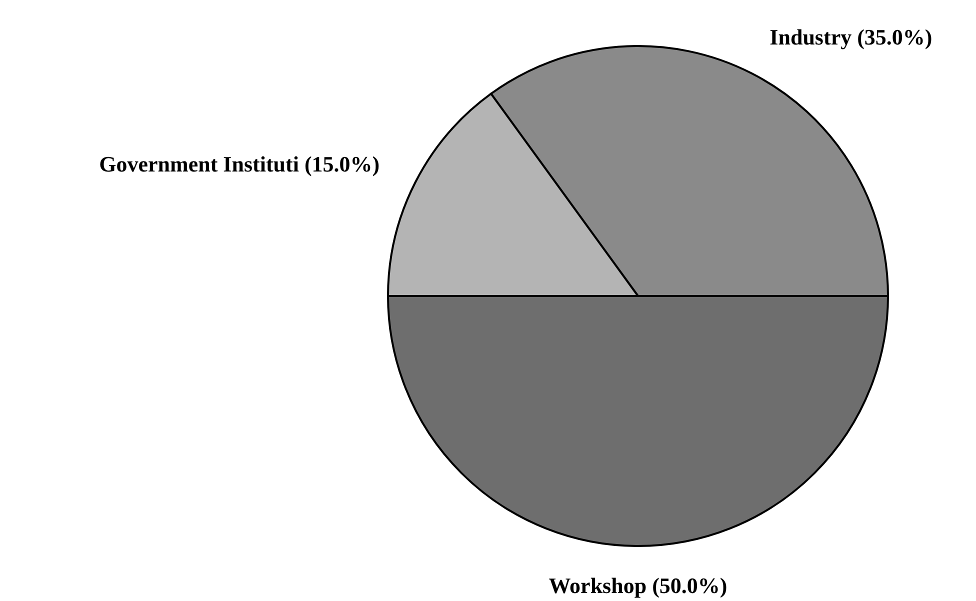 This screenshot has height=601, width=976. What do you see at coordinates (851, 37) in the screenshot?
I see `slice-label: Industry (35.0%)` at bounding box center [851, 37].